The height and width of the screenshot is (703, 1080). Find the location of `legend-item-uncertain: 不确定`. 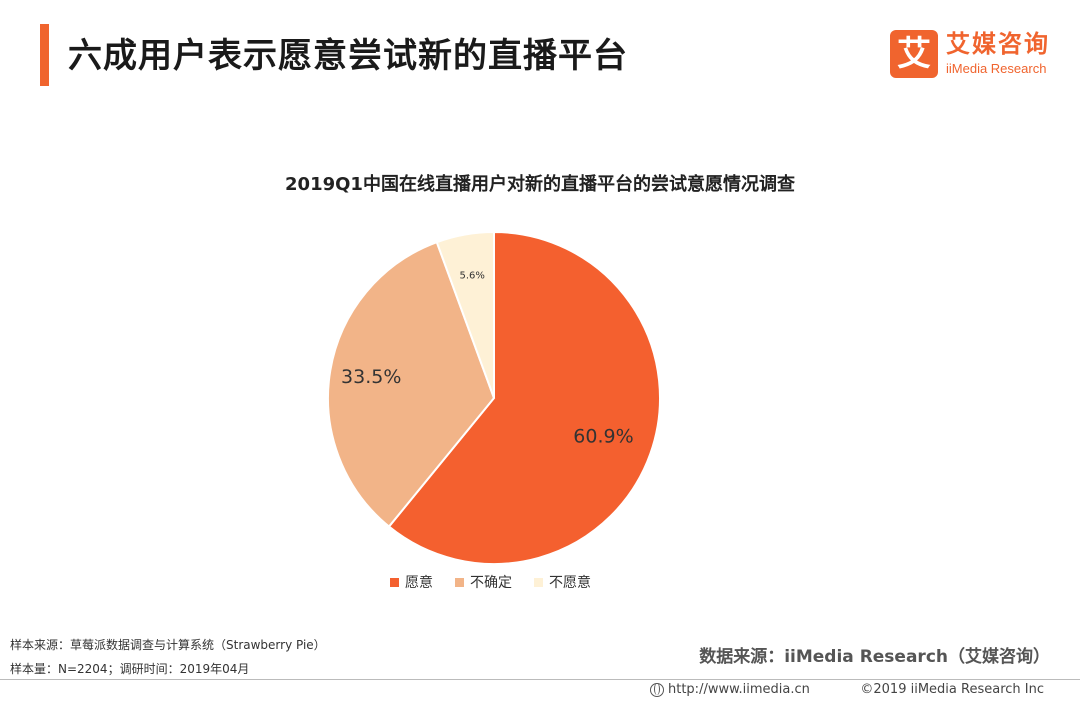

legend-item-uncertain: 不确定 is located at coordinates (483, 582).